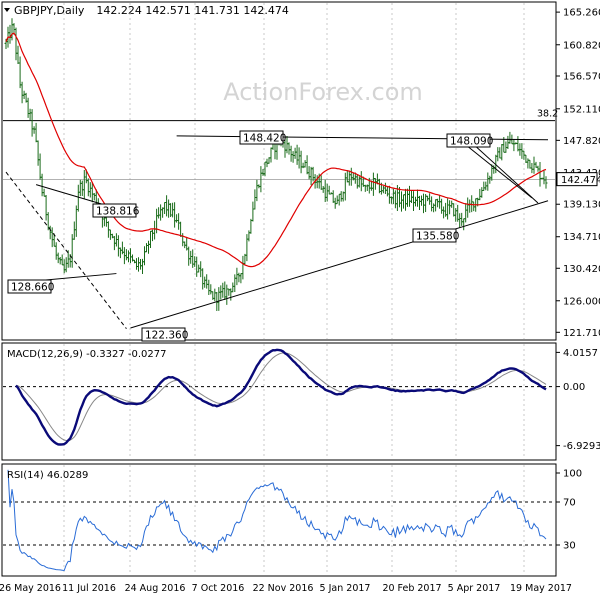 Image resolution: width=600 pixels, height=600 pixels. Describe the element at coordinates (547, 114) in the screenshot. I see `fib-38-label: 38.2` at that location.